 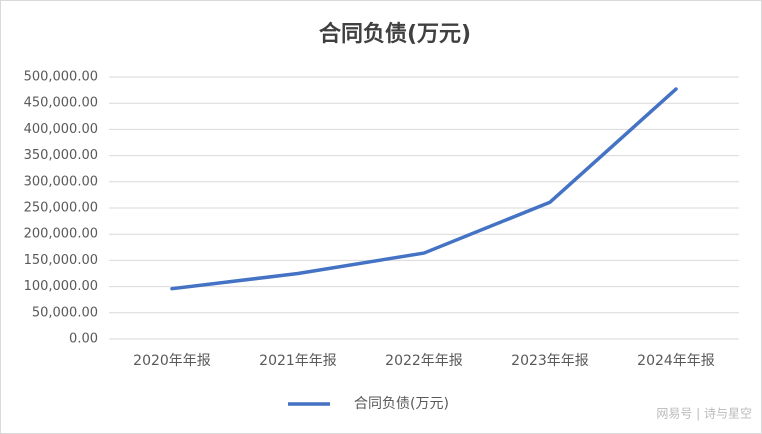 I want to click on y-tick-label: 500,000.00, so click(x=61, y=77).